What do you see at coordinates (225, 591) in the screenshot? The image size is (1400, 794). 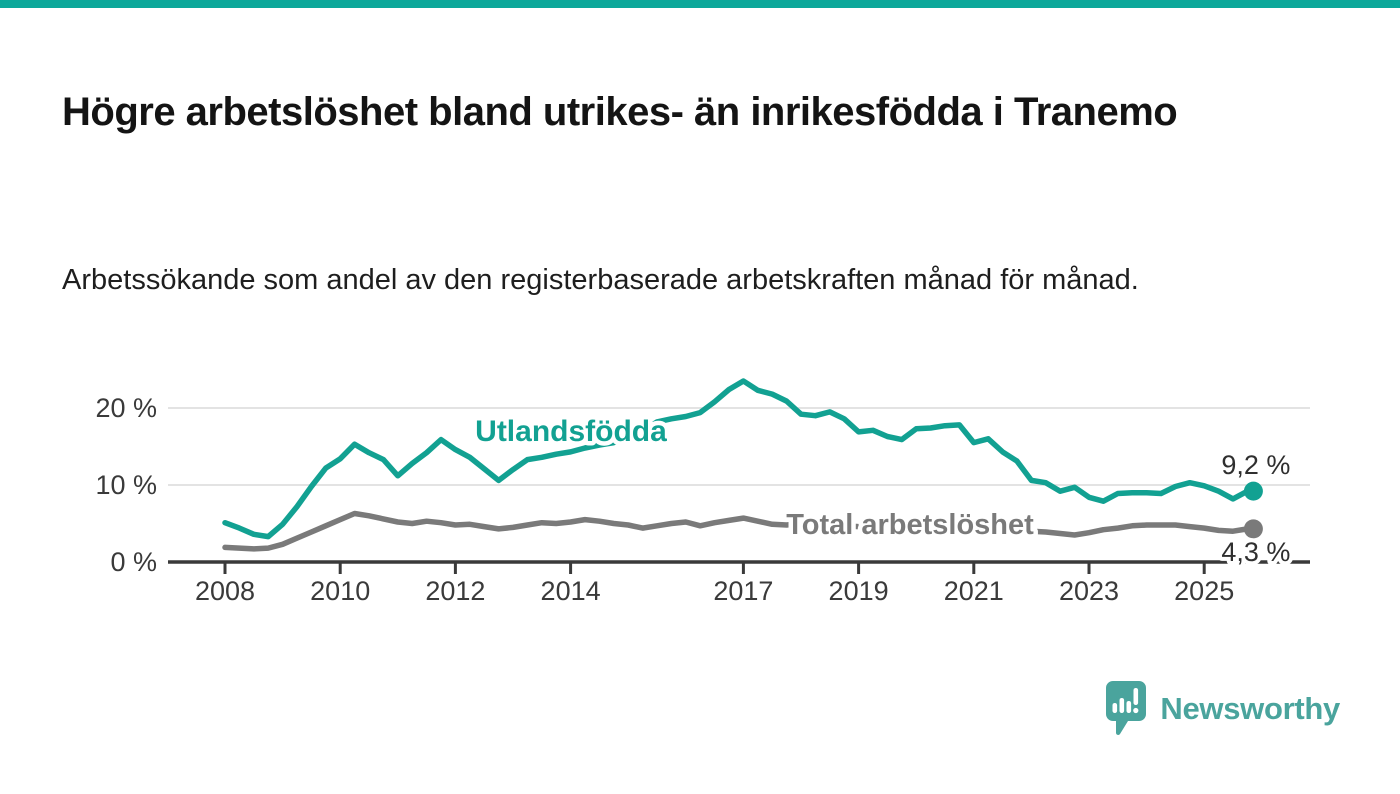 I see `x-tick-label-2008: 2008` at bounding box center [225, 591].